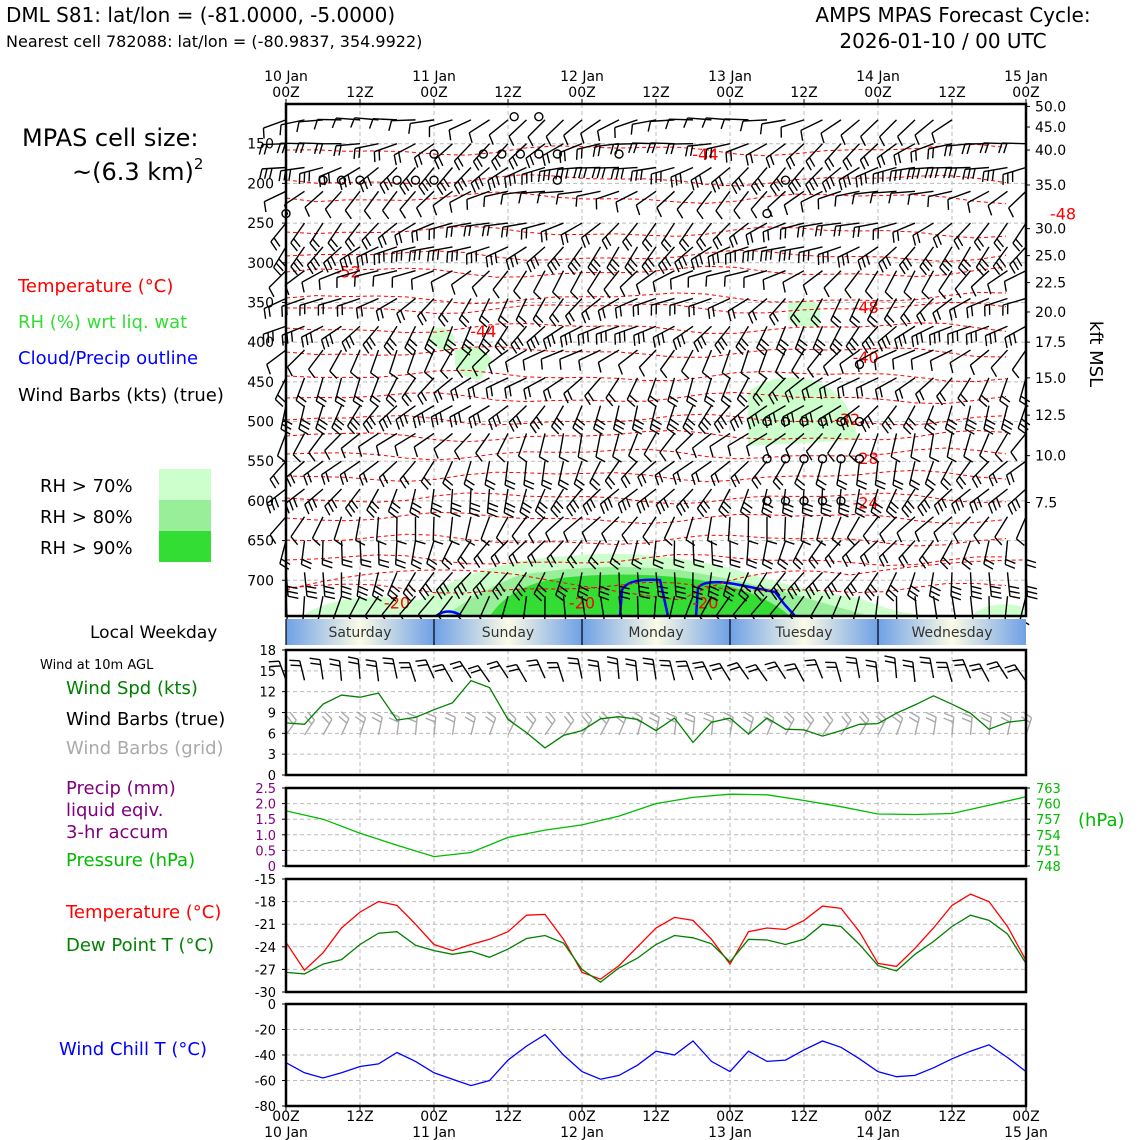 The image size is (1140, 1140). I want to click on time-label-hour: 00Z, so click(581, 93).